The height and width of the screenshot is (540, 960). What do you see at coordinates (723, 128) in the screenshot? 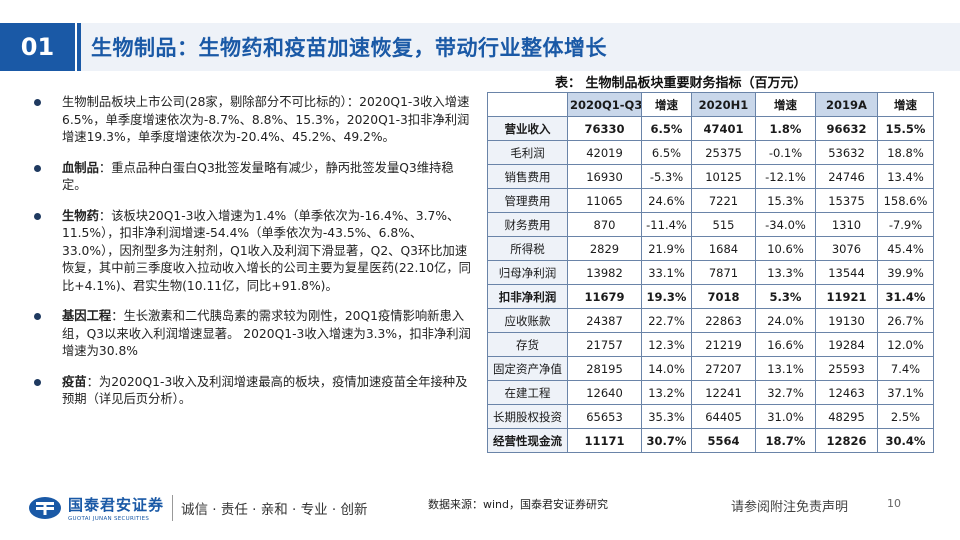
I see `value-cell: 47401` at bounding box center [723, 128].